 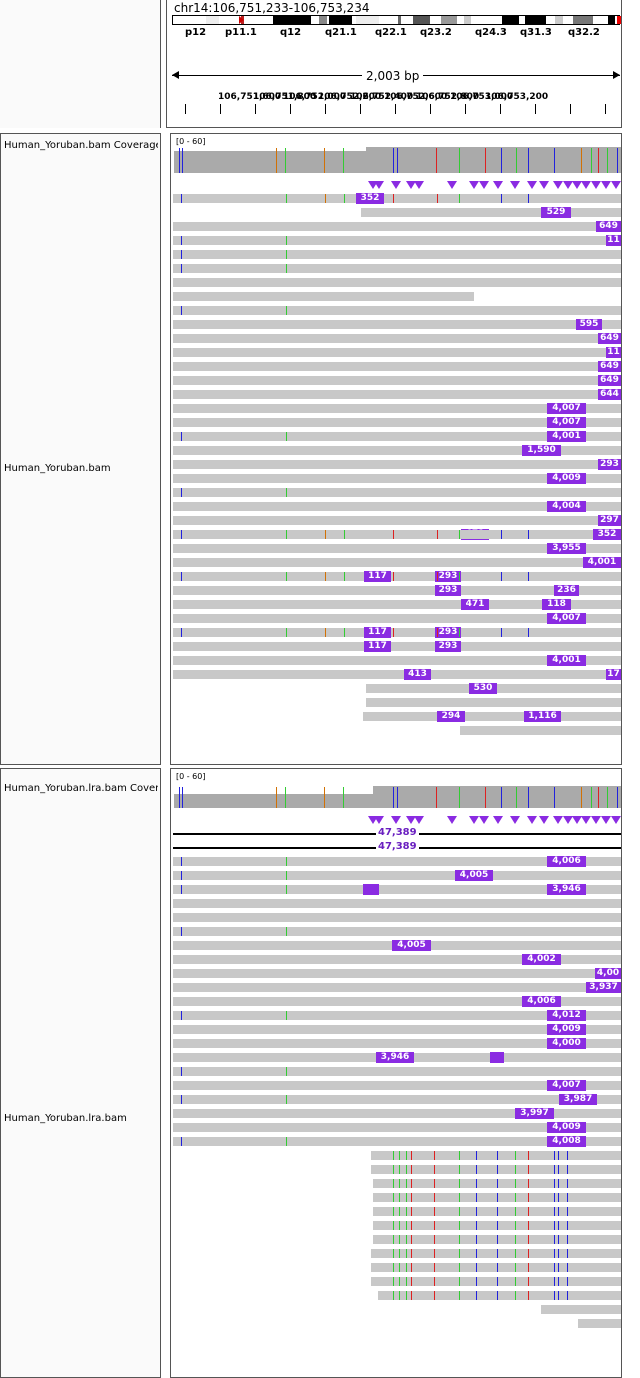 What do you see at coordinates (81, 788) in the screenshot?
I see `lra-coverage-track-name: Human_Yoruban.lra.bam Coverage` at bounding box center [81, 788].